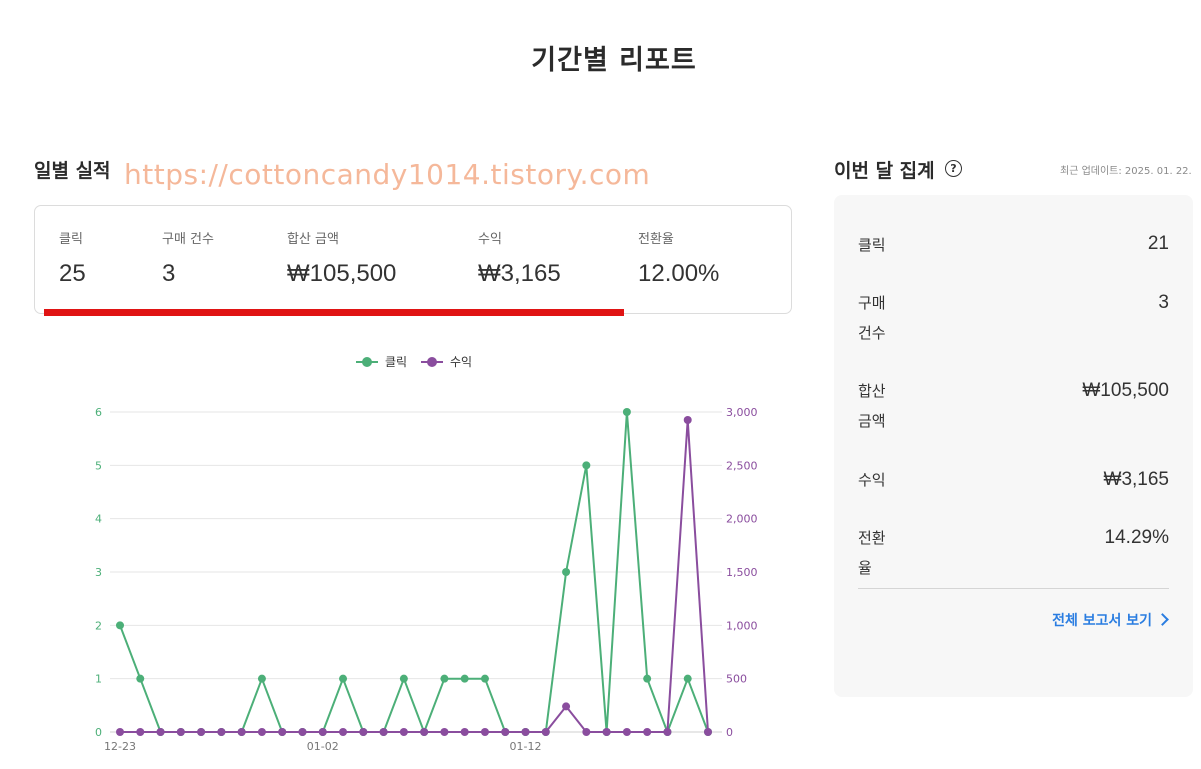 The width and height of the screenshot is (1201, 769). What do you see at coordinates (98, 465) in the screenshot?
I see `y-left-tick-label: 5` at bounding box center [98, 465].